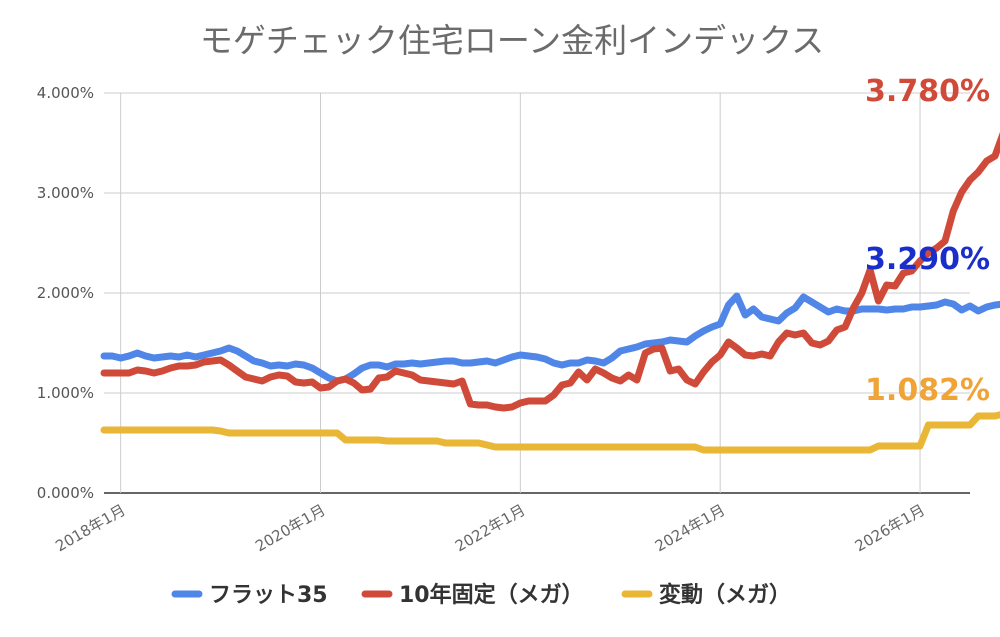 The width and height of the screenshot is (1000, 637). I want to click on end-label-flat35: 3.290%, so click(927, 259).